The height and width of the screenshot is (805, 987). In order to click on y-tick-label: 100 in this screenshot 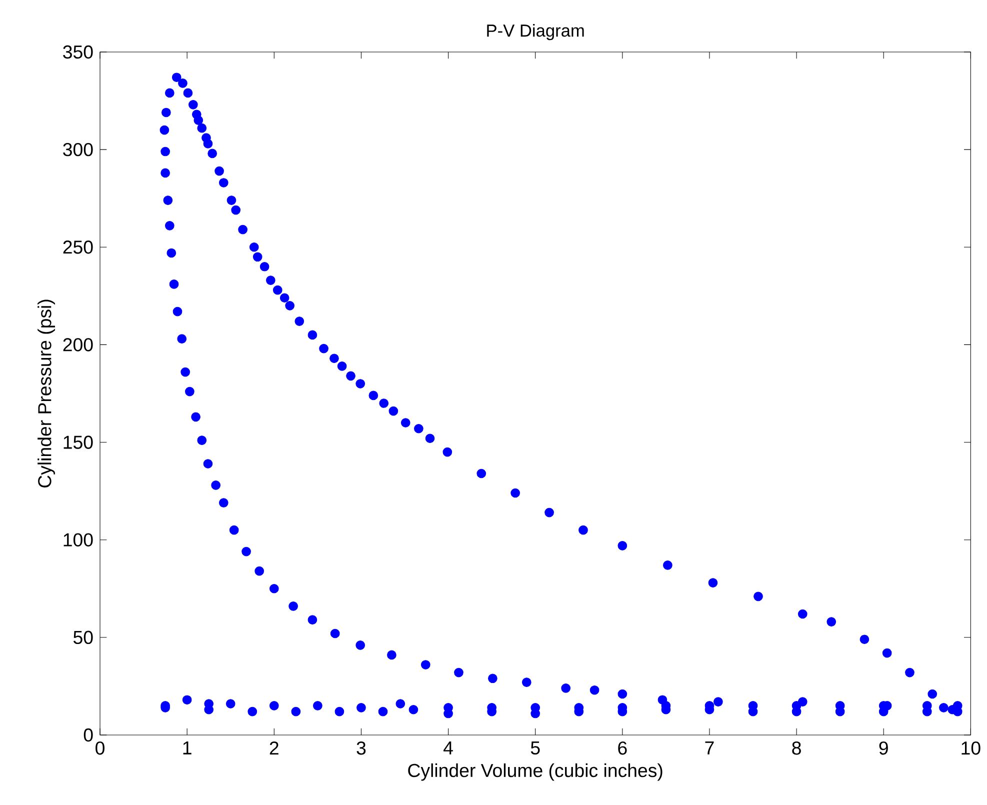, I will do `click(78, 539)`.